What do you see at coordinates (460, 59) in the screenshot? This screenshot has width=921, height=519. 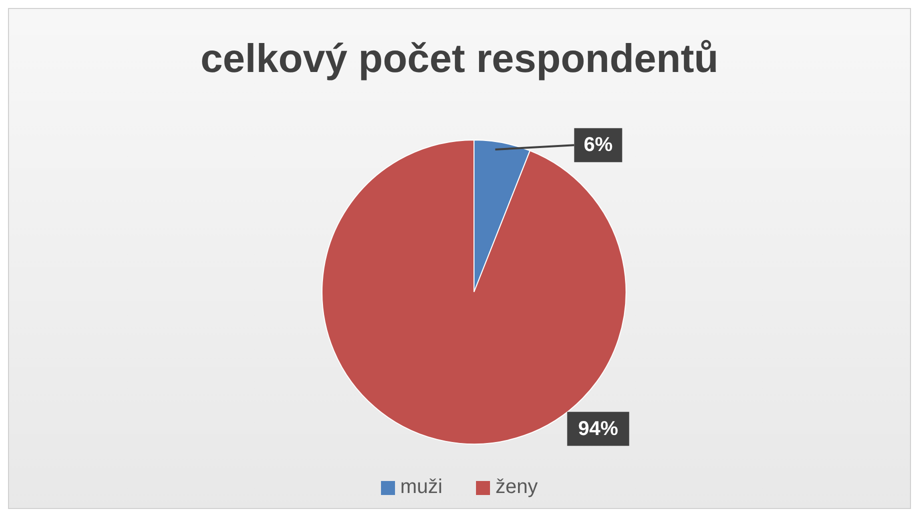 I see `chart-title: celkový počet respondentů` at bounding box center [460, 59].